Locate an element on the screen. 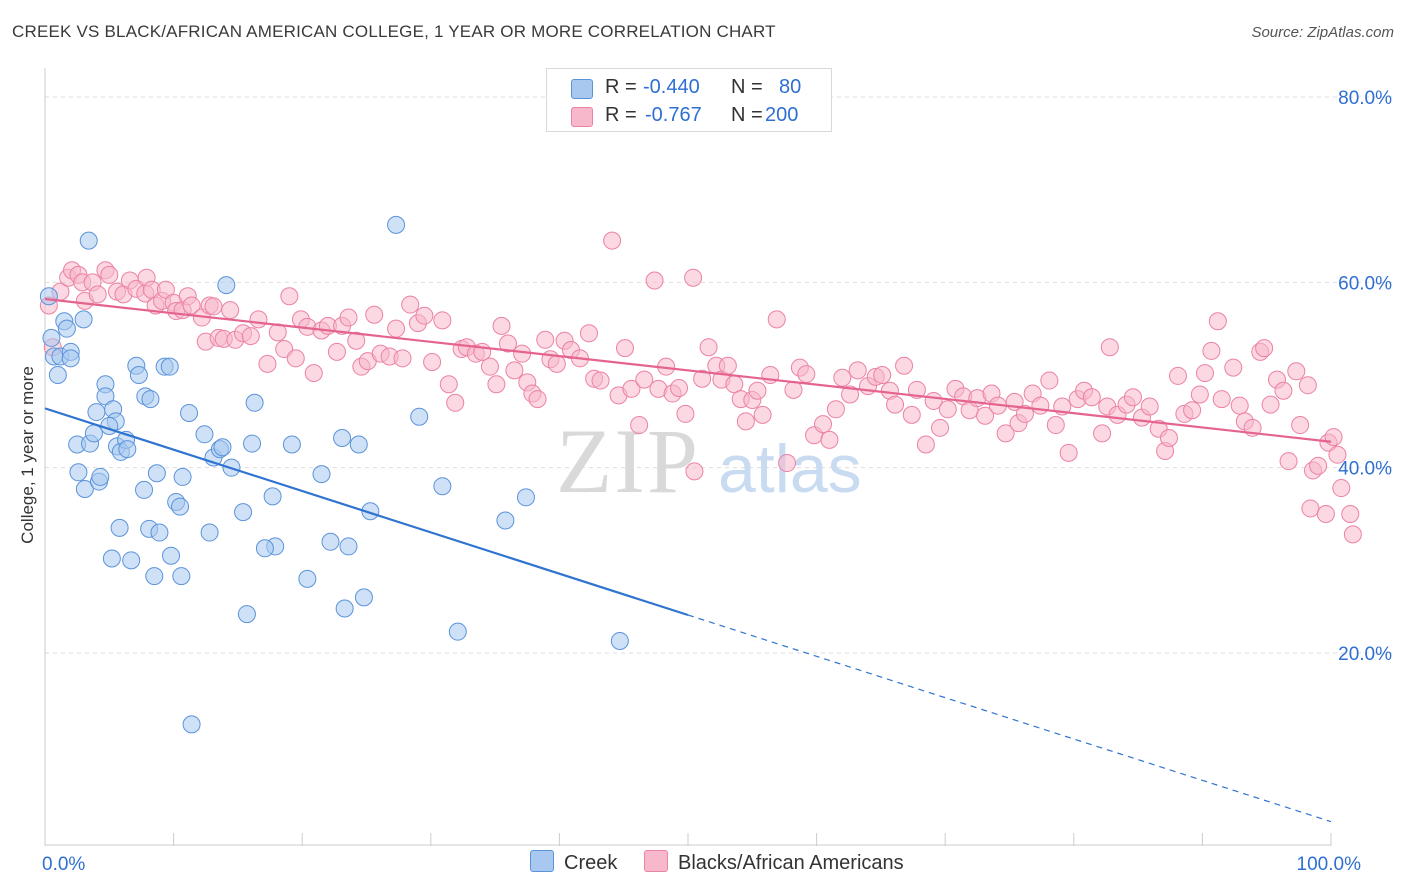  blacks-trend-line is located at coordinates (688, 370).